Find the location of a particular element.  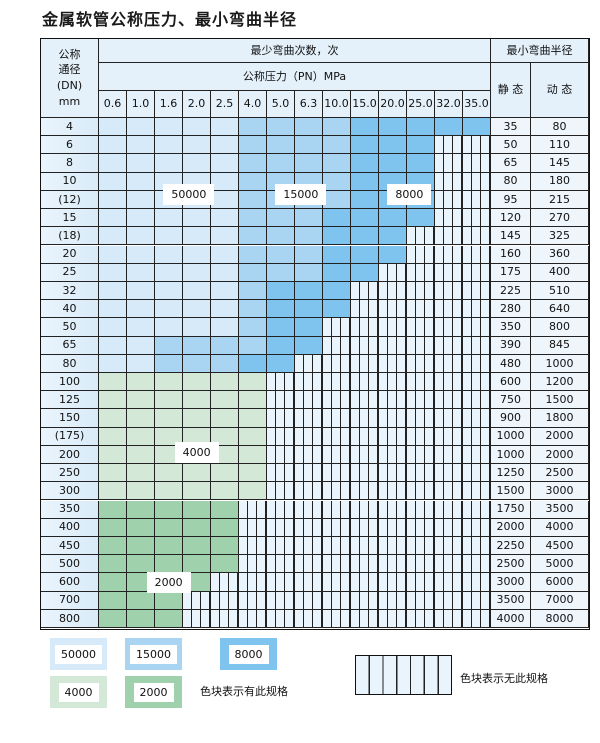

static-radius-cell: 3500 is located at coordinates (511, 600).